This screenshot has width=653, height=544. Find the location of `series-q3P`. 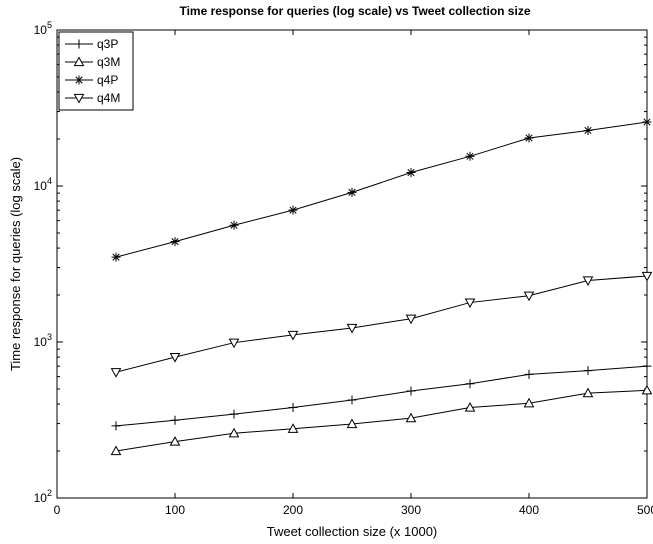

series-q3P is located at coordinates (381, 396).